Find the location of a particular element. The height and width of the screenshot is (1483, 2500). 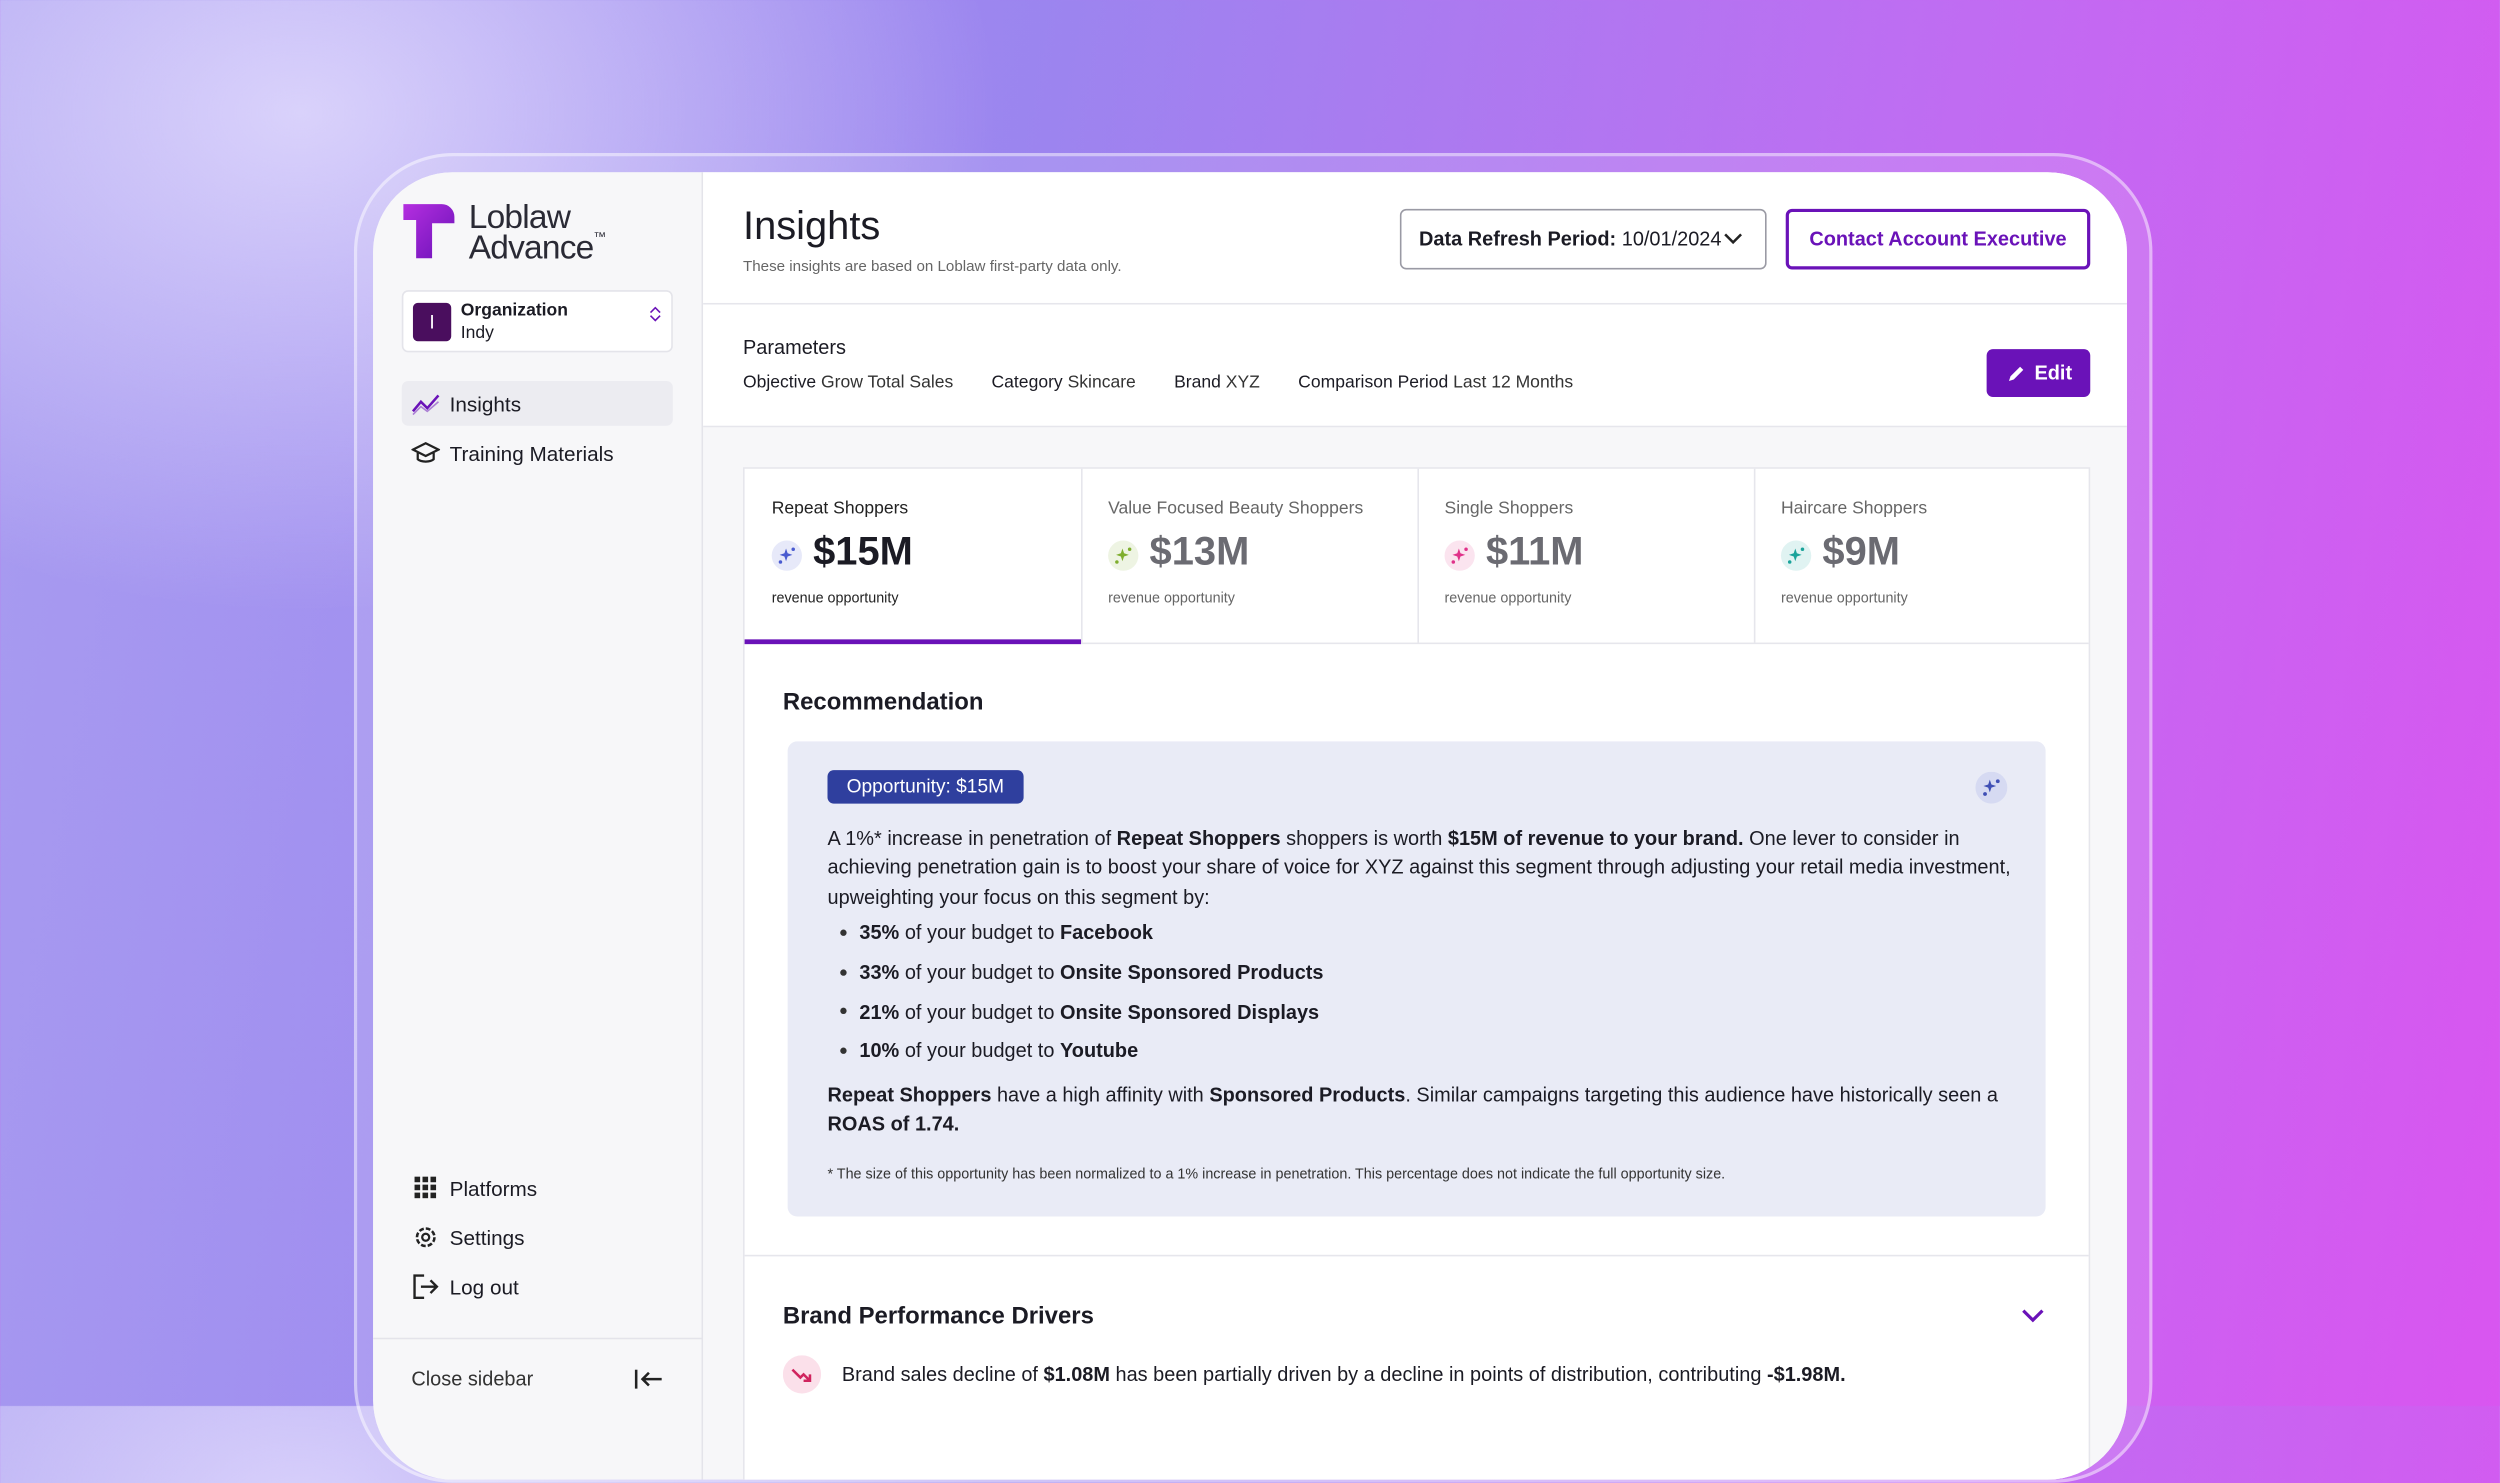

parameter-value: Grow Total Sales is located at coordinates (887, 383).